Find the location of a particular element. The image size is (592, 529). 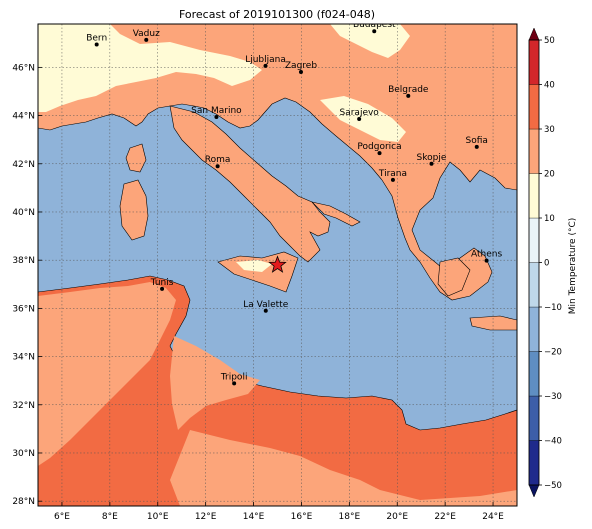

lon-tick-label: 14°E is located at coordinates (254, 517).